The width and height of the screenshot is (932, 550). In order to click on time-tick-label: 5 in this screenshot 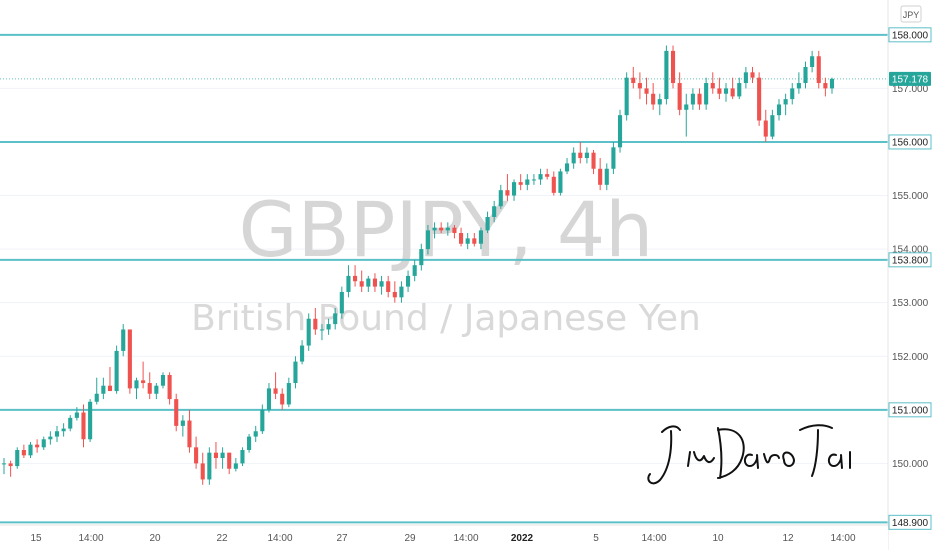, I will do `click(596, 538)`.